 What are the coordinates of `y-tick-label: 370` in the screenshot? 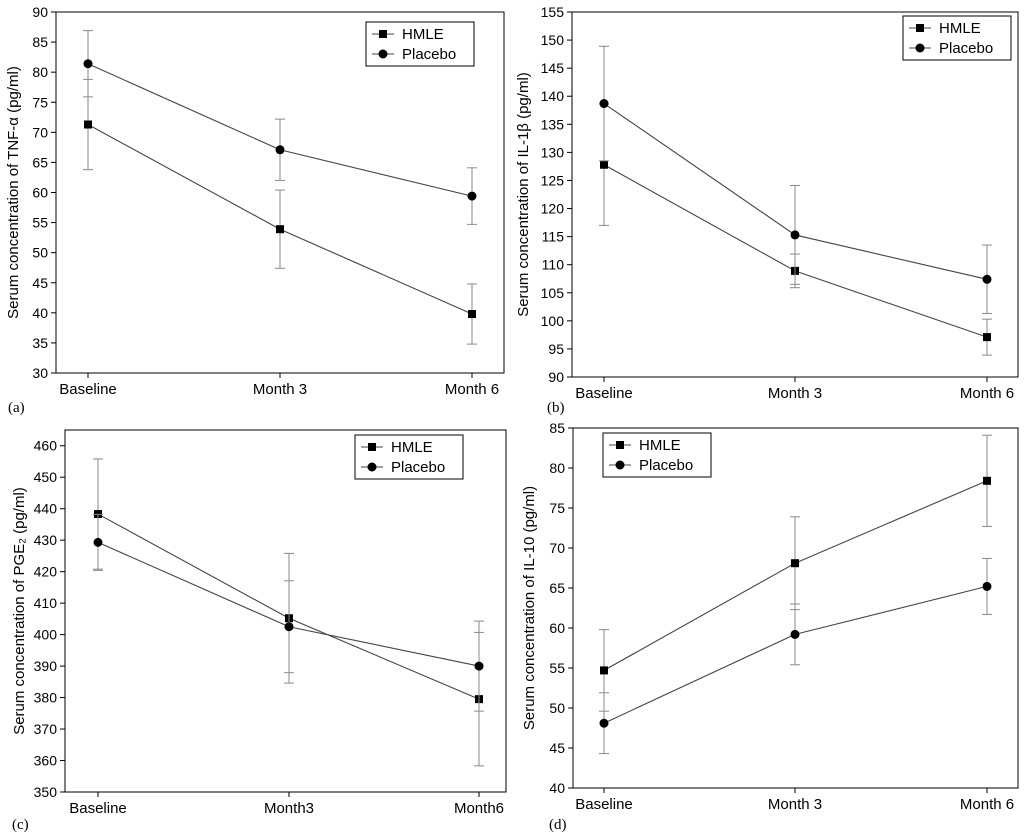 It's located at (46, 729).